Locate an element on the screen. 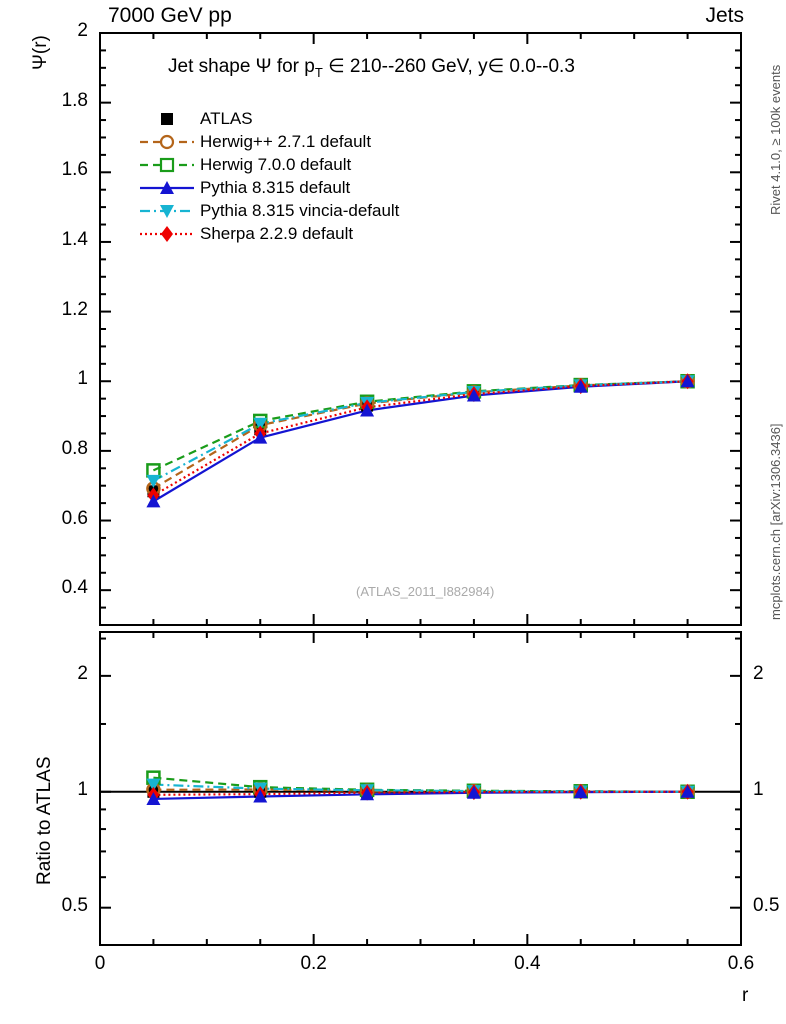  y-tick-label: 0.5 is located at coordinates (74, 905).